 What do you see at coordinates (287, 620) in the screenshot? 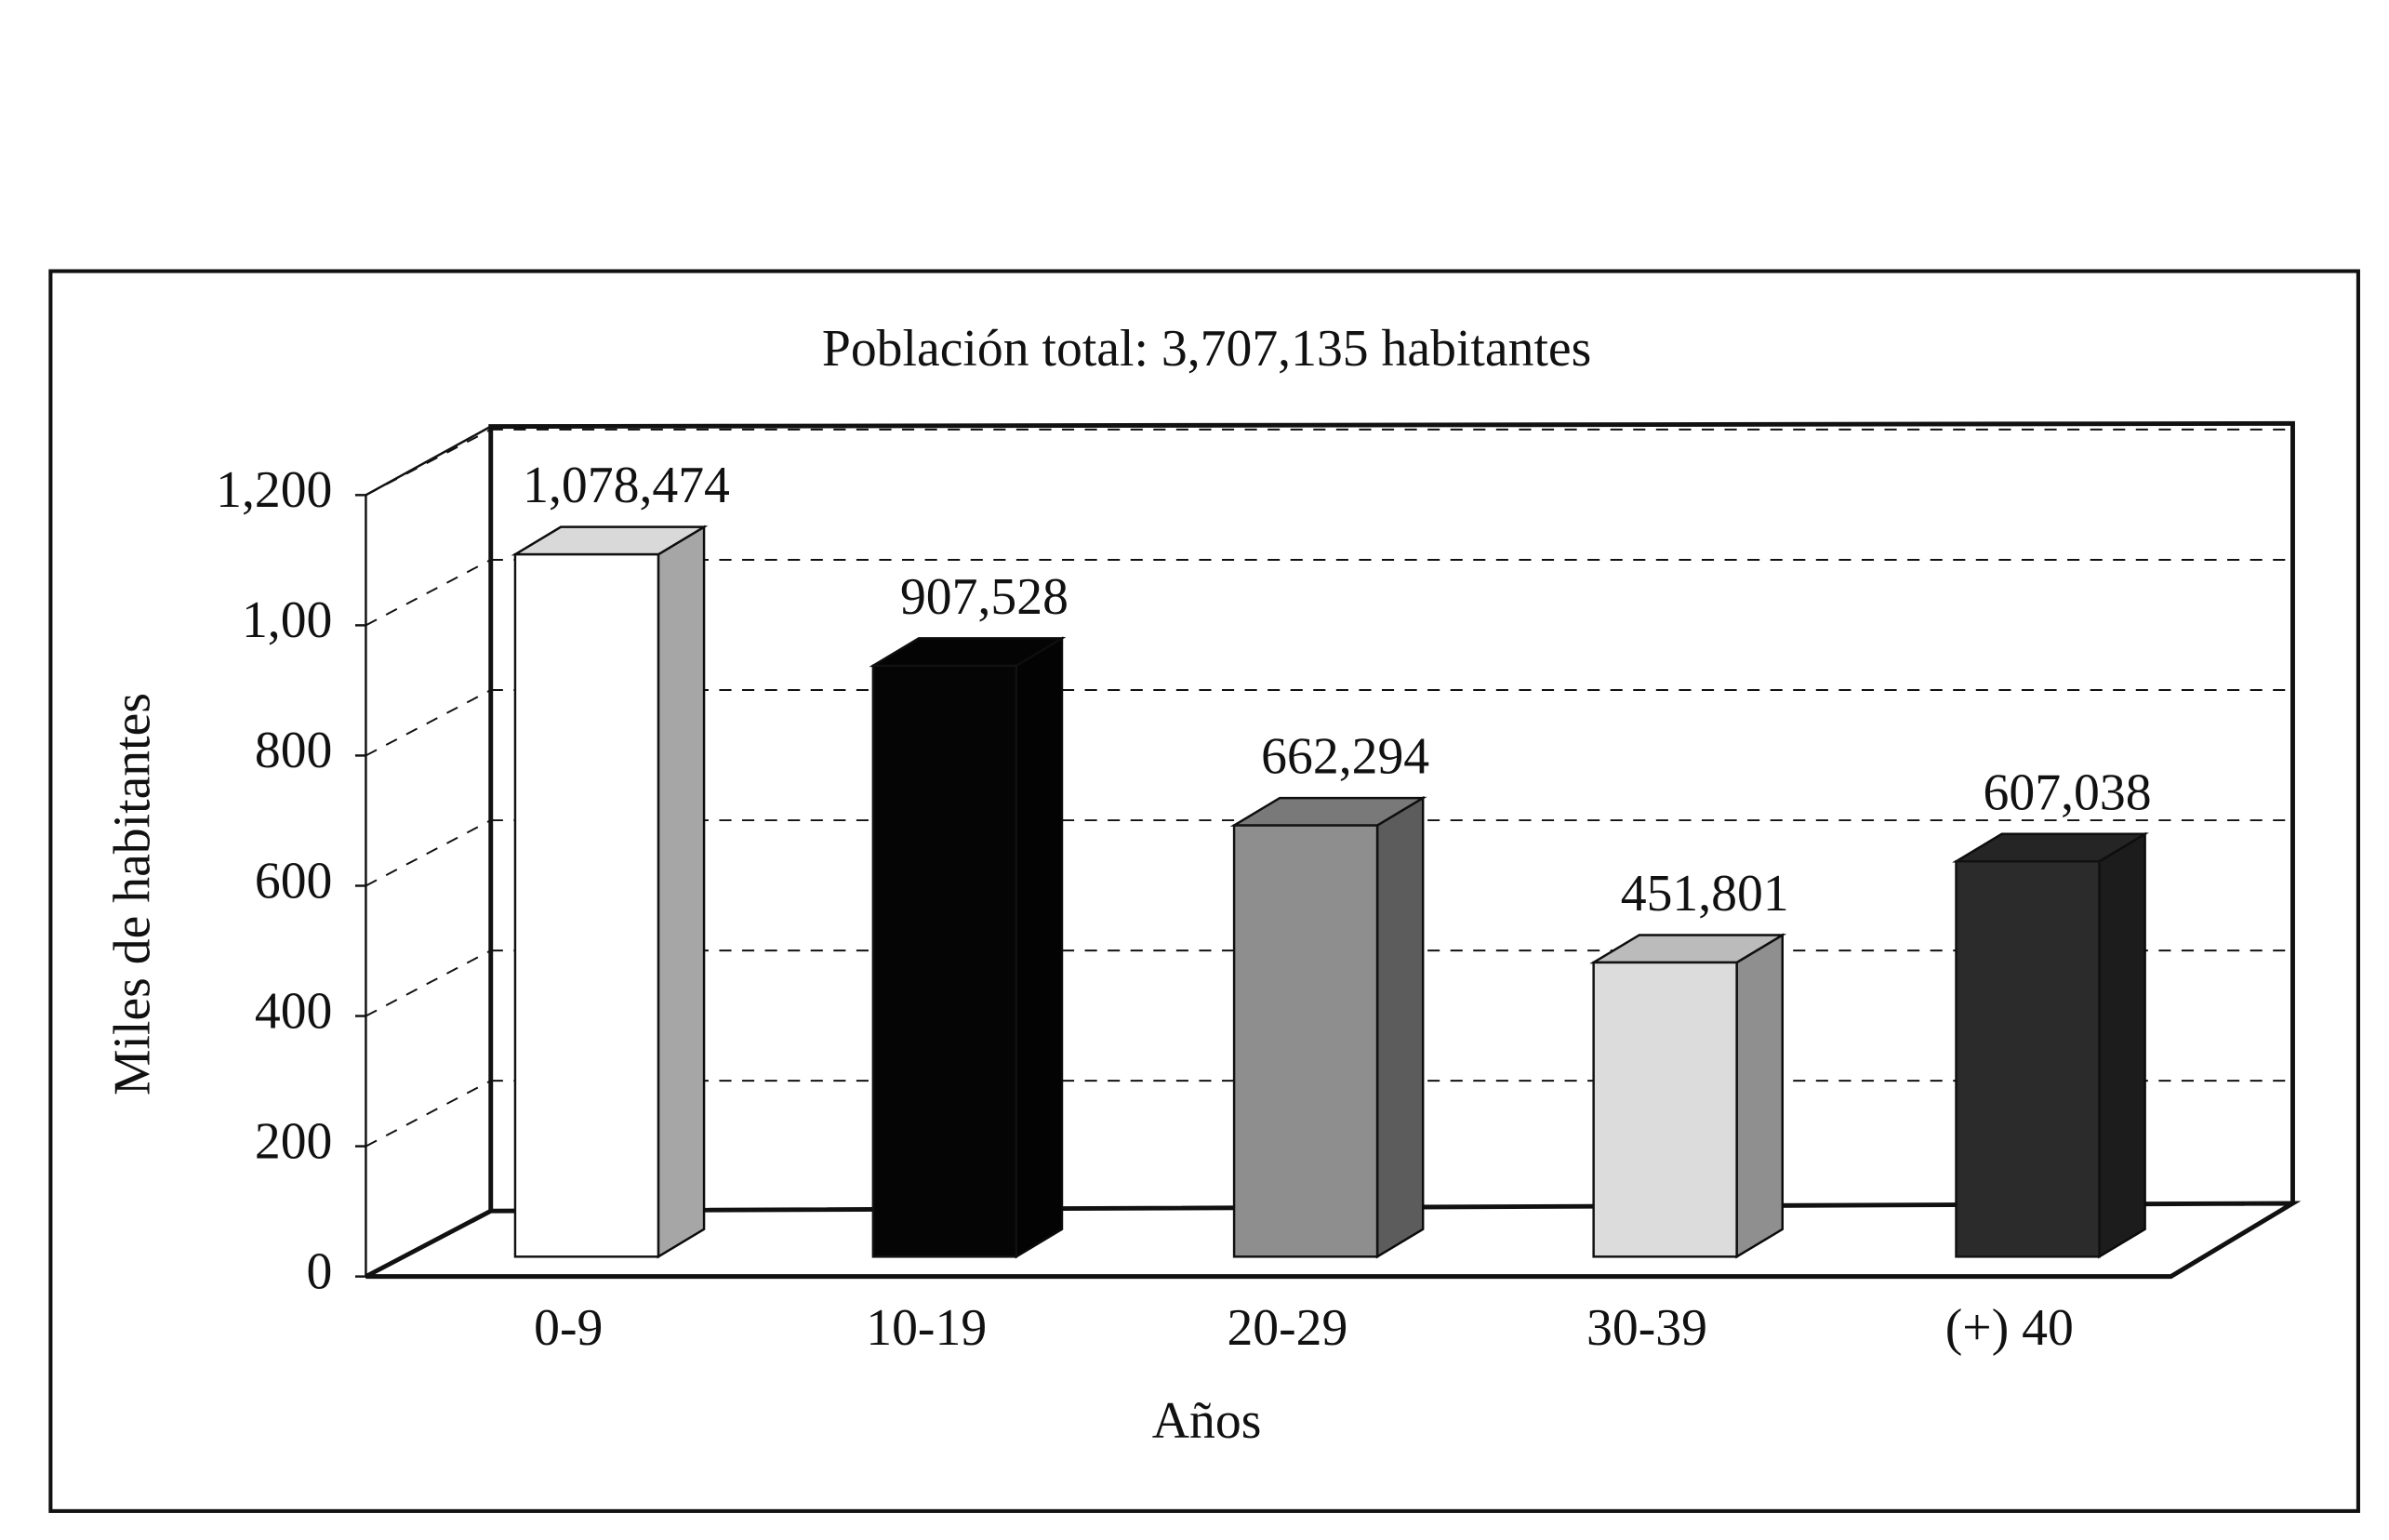
I see `y-tick-label: 1,00` at bounding box center [287, 620].